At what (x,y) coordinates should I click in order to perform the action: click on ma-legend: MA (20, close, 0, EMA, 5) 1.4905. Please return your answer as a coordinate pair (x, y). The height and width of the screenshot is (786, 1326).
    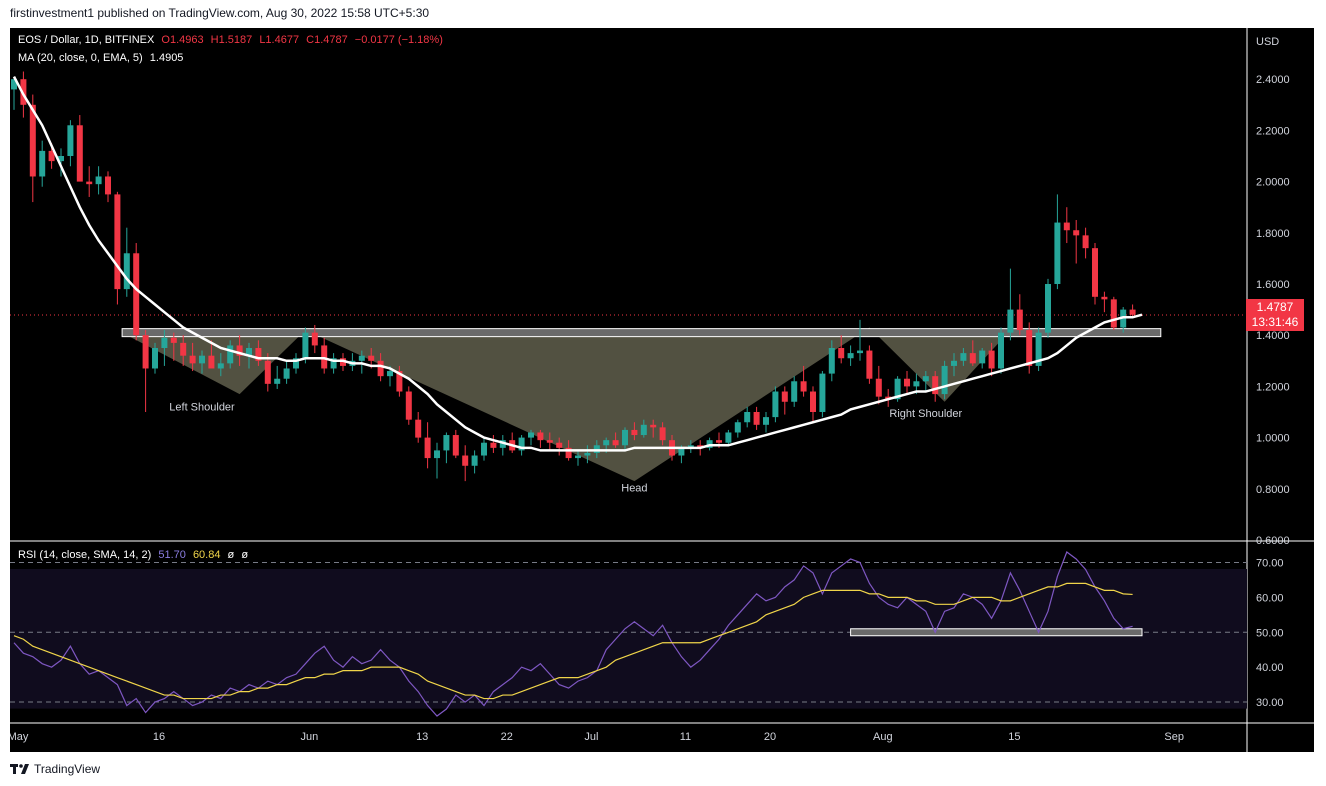
    Looking at the image, I should click on (102, 58).